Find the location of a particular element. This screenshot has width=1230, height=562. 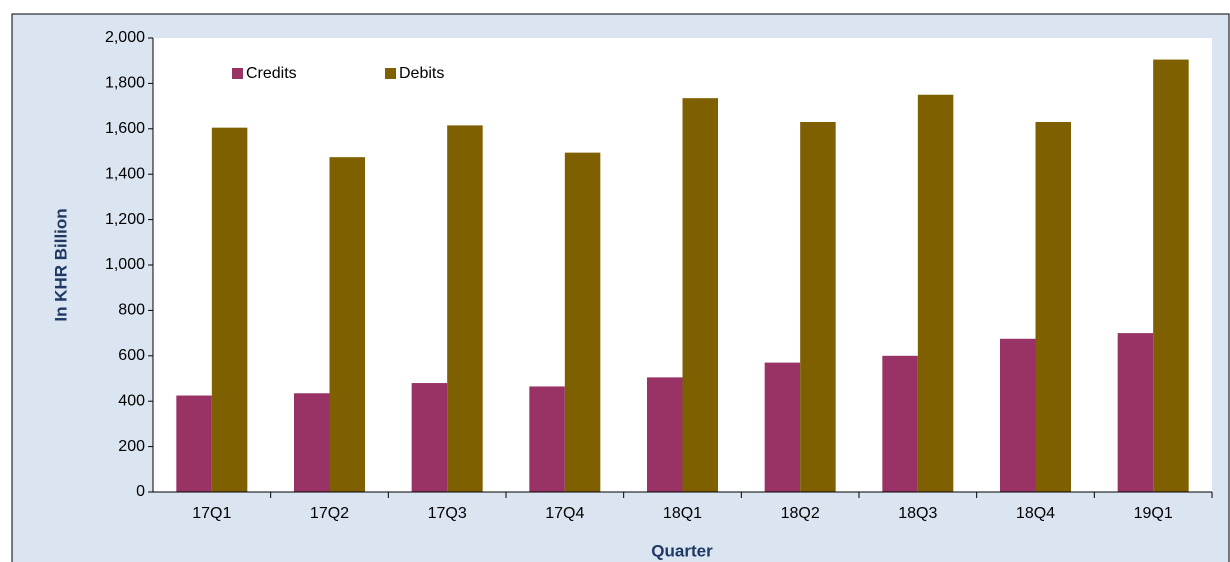

legend-label: Credits is located at coordinates (271, 73).